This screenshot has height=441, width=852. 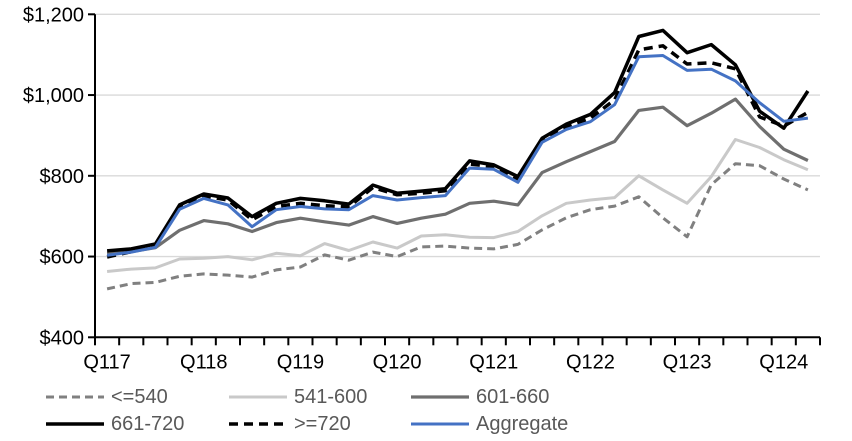 I want to click on x-axis-label-Q117: Q117, so click(x=106, y=362).